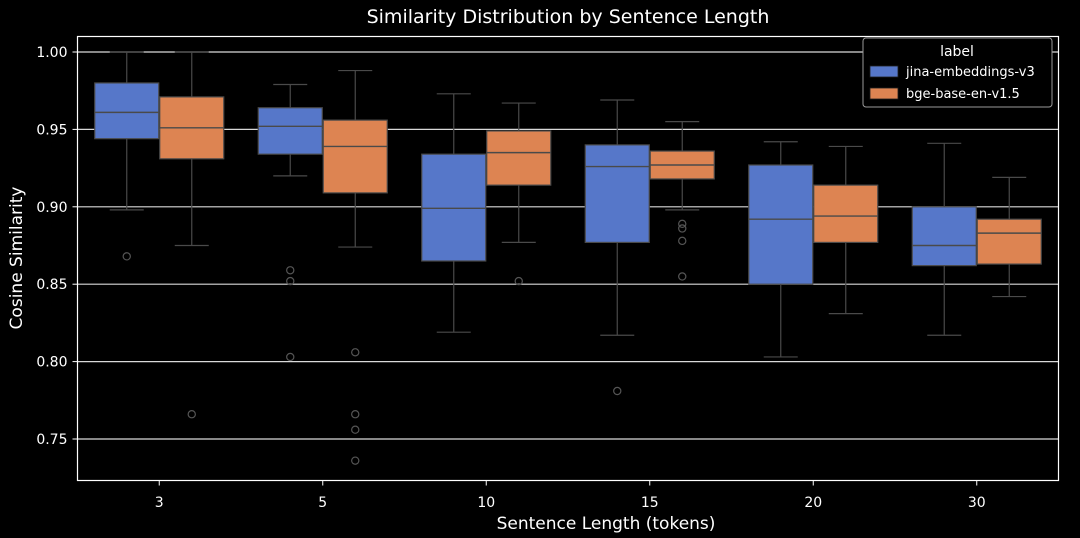 The height and width of the screenshot is (538, 1080). I want to click on x-tick-label: 20, so click(813, 503).